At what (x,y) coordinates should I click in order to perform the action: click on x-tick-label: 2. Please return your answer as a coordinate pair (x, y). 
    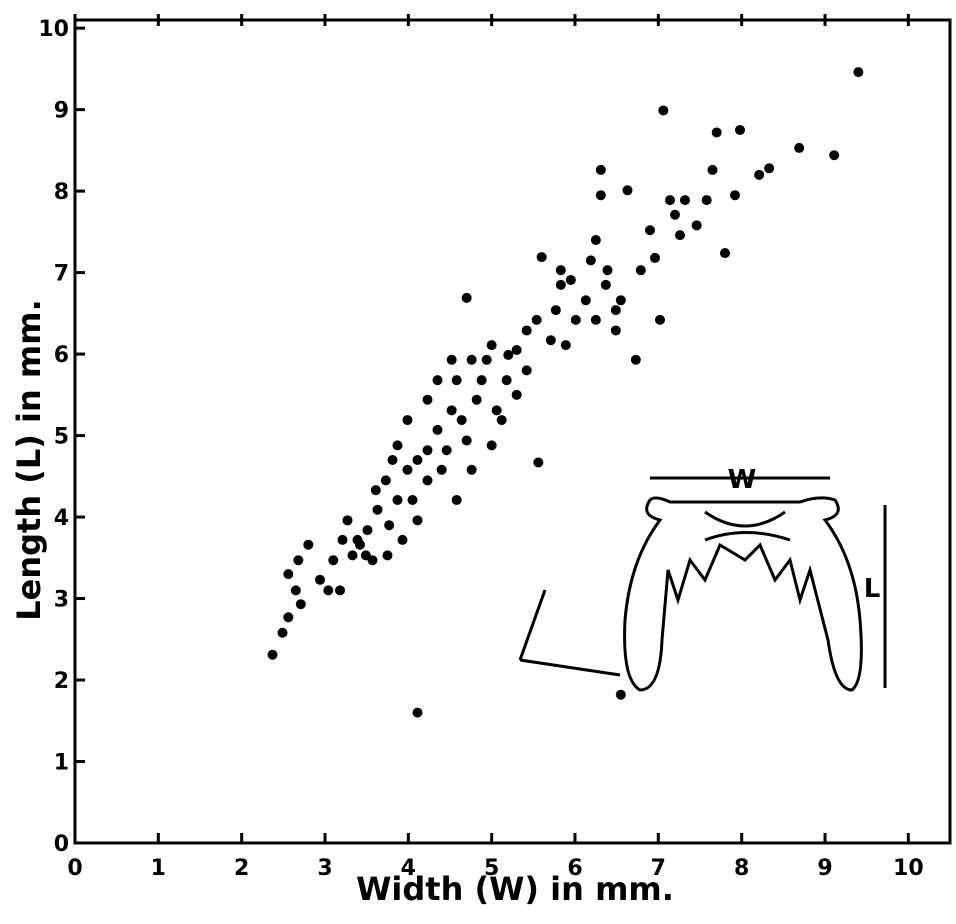
    Looking at the image, I should click on (241, 868).